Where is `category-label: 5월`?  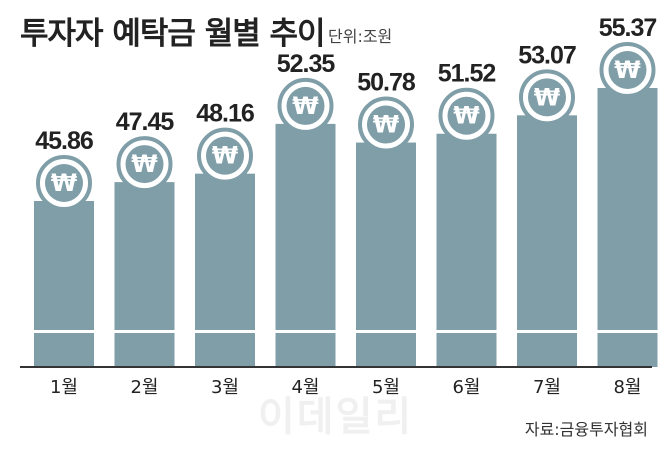 category-label: 5월 is located at coordinates (386, 387).